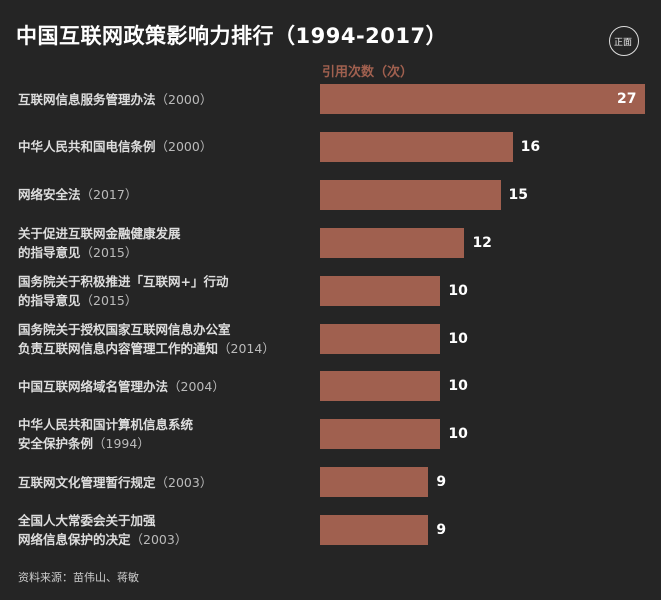 This screenshot has width=661, height=600. I want to click on data-label: 15, so click(518, 194).